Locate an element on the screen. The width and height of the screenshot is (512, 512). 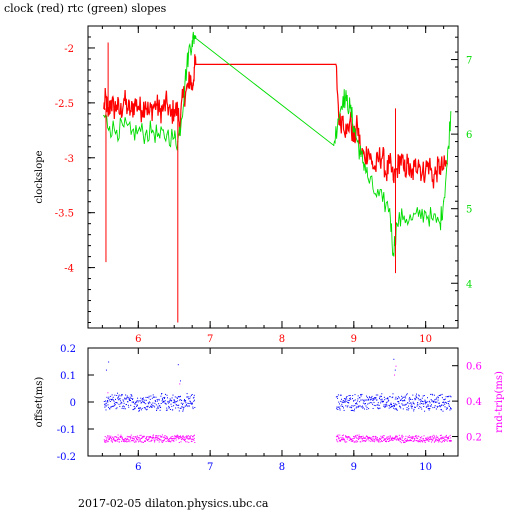
x-tick-label: 7 is located at coordinates (210, 467).